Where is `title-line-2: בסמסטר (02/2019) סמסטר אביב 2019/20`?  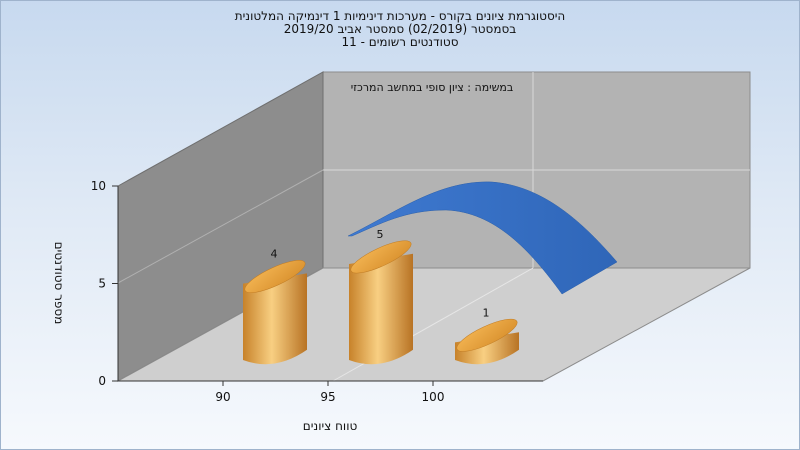 title-line-2: בסמסטר (02/2019) סמסטר אביב 2019/20 is located at coordinates (400, 29).